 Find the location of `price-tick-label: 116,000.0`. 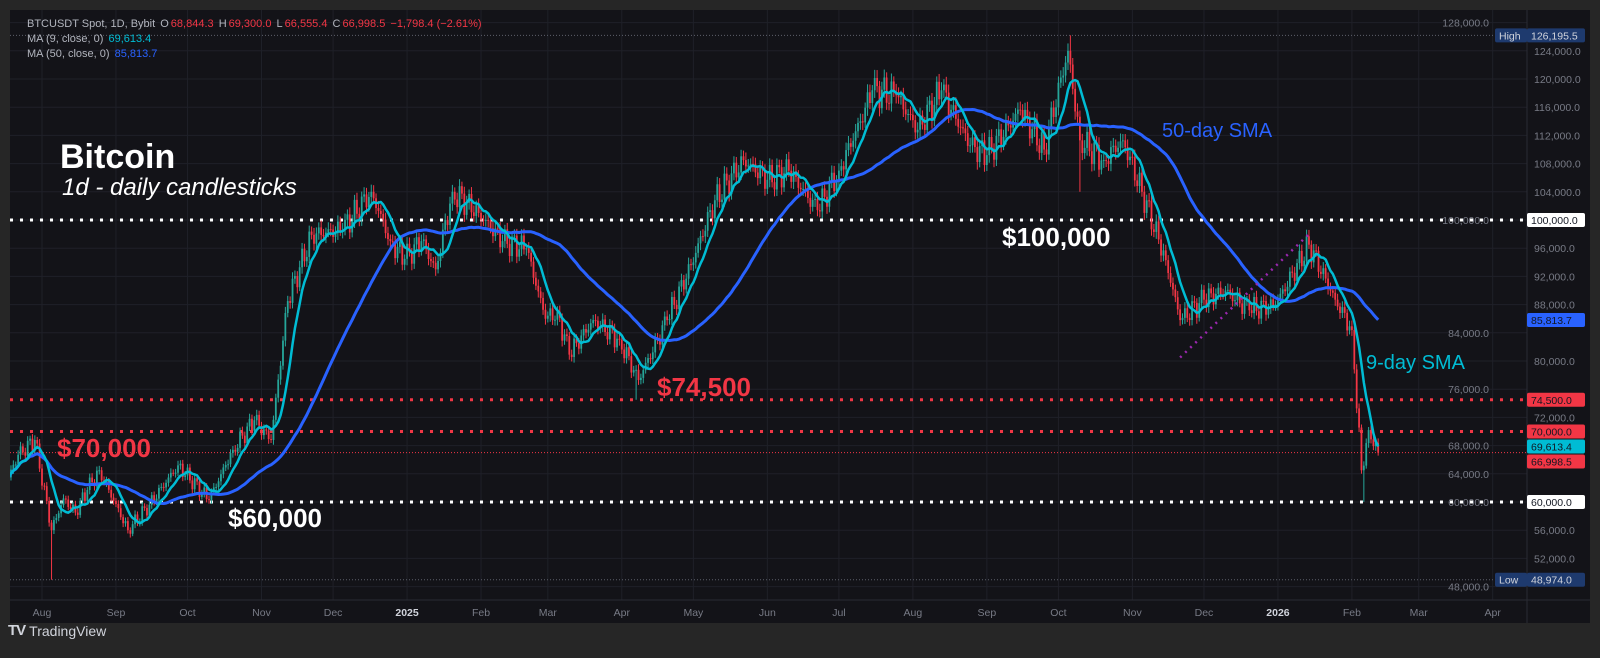

price-tick-label: 116,000.0 is located at coordinates (1557, 108).